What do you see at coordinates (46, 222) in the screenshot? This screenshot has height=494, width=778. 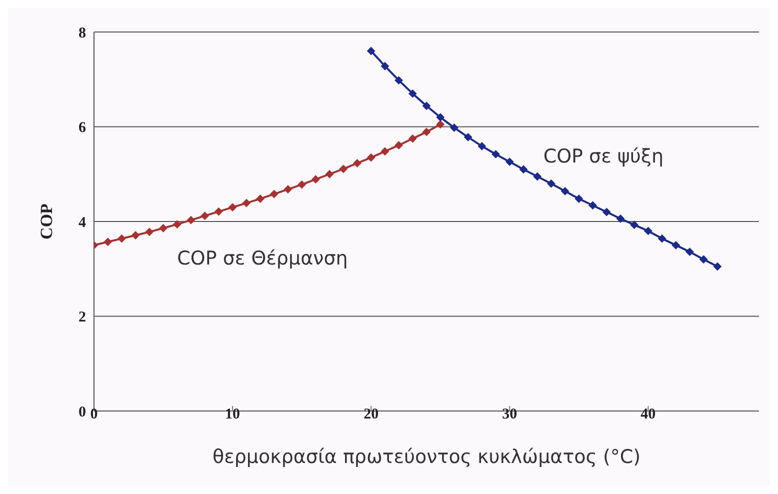 I see `y-axis-title: COP` at bounding box center [46, 222].